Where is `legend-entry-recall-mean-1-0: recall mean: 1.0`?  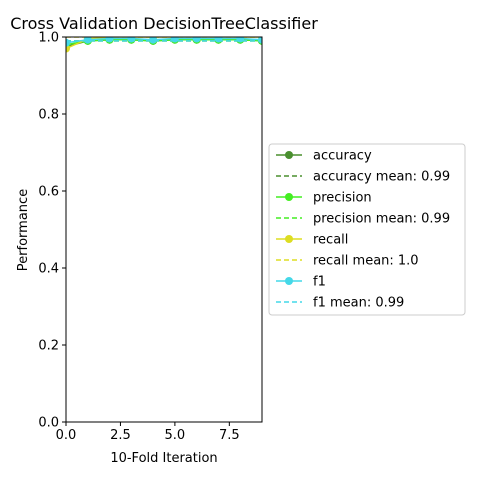 legend-entry-recall-mean-1-0: recall mean: 1.0 is located at coordinates (347, 261).